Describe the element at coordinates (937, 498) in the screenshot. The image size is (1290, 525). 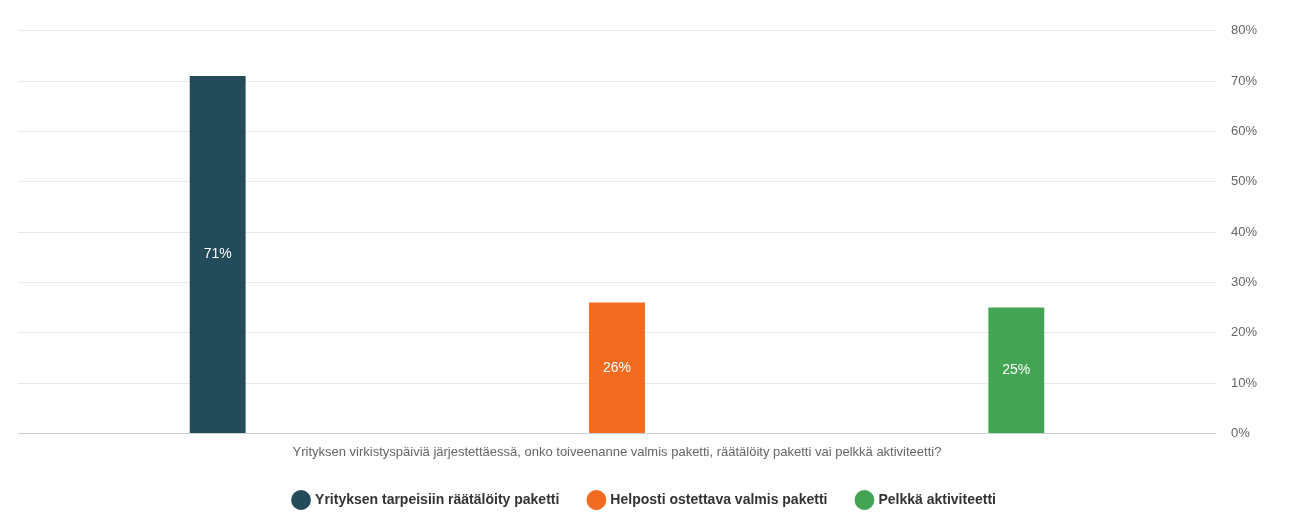
I see `legend-label: Pelkkä aktiviteetti` at that location.